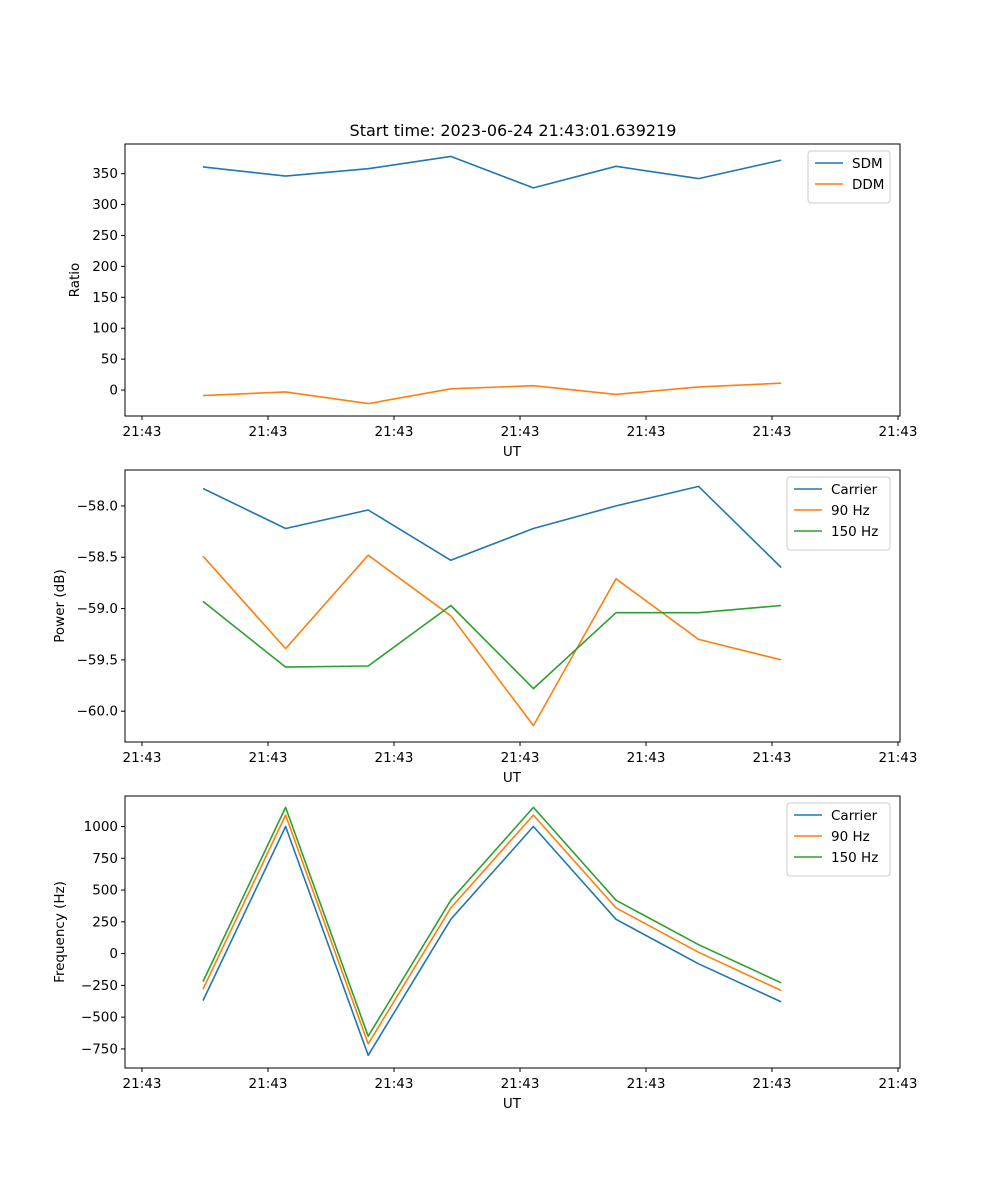  What do you see at coordinates (105, 267) in the screenshot?
I see `y-tick-label: 200` at bounding box center [105, 267].